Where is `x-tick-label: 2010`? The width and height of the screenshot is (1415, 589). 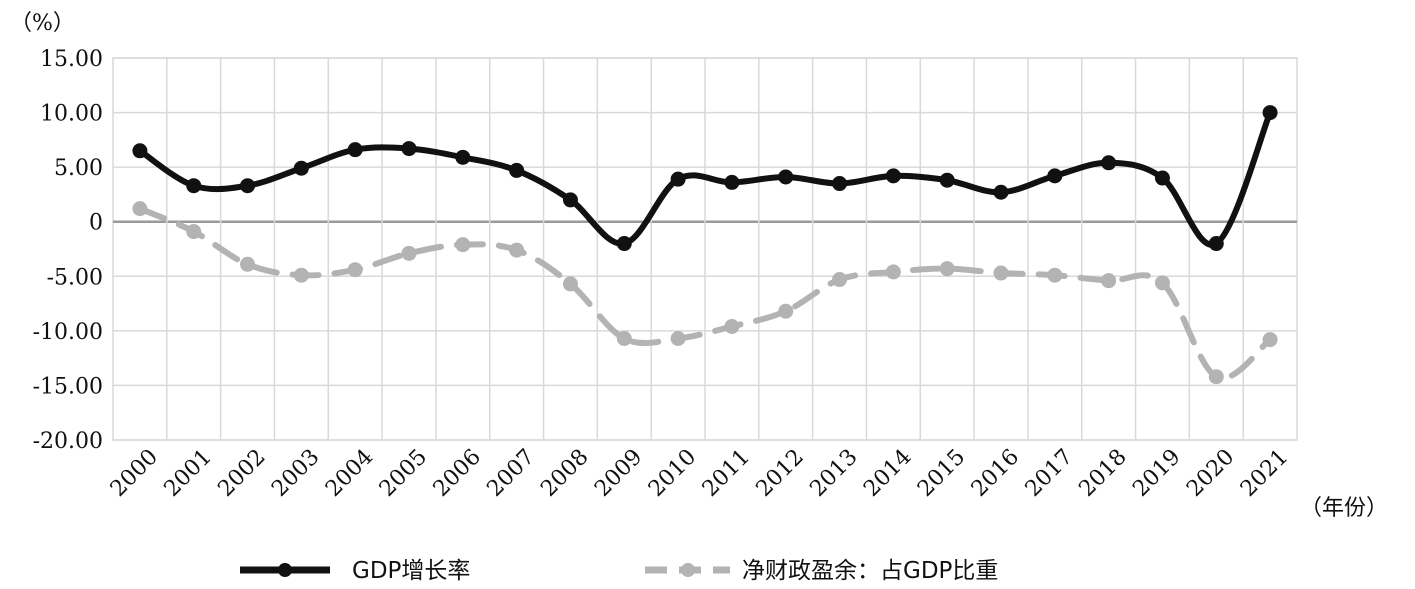 x-tick-label: 2010 is located at coordinates (672, 473).